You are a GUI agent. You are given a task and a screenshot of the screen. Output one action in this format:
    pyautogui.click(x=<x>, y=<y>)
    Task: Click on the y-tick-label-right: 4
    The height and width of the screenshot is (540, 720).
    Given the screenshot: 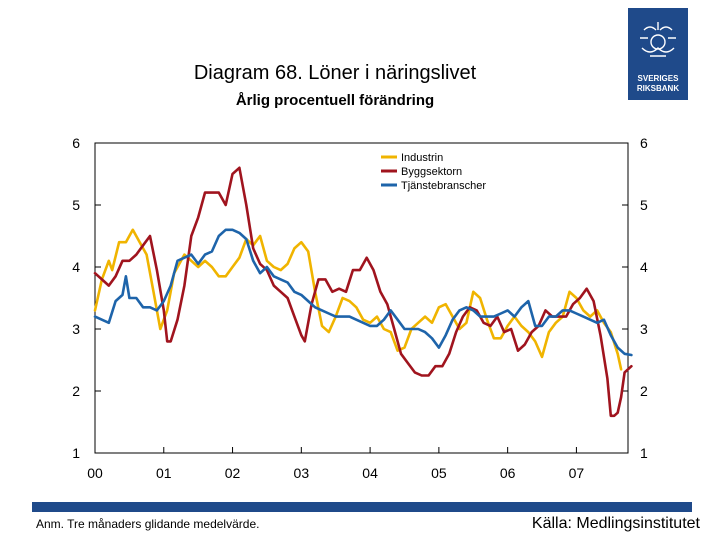 What is the action you would take?
    pyautogui.click(x=644, y=267)
    